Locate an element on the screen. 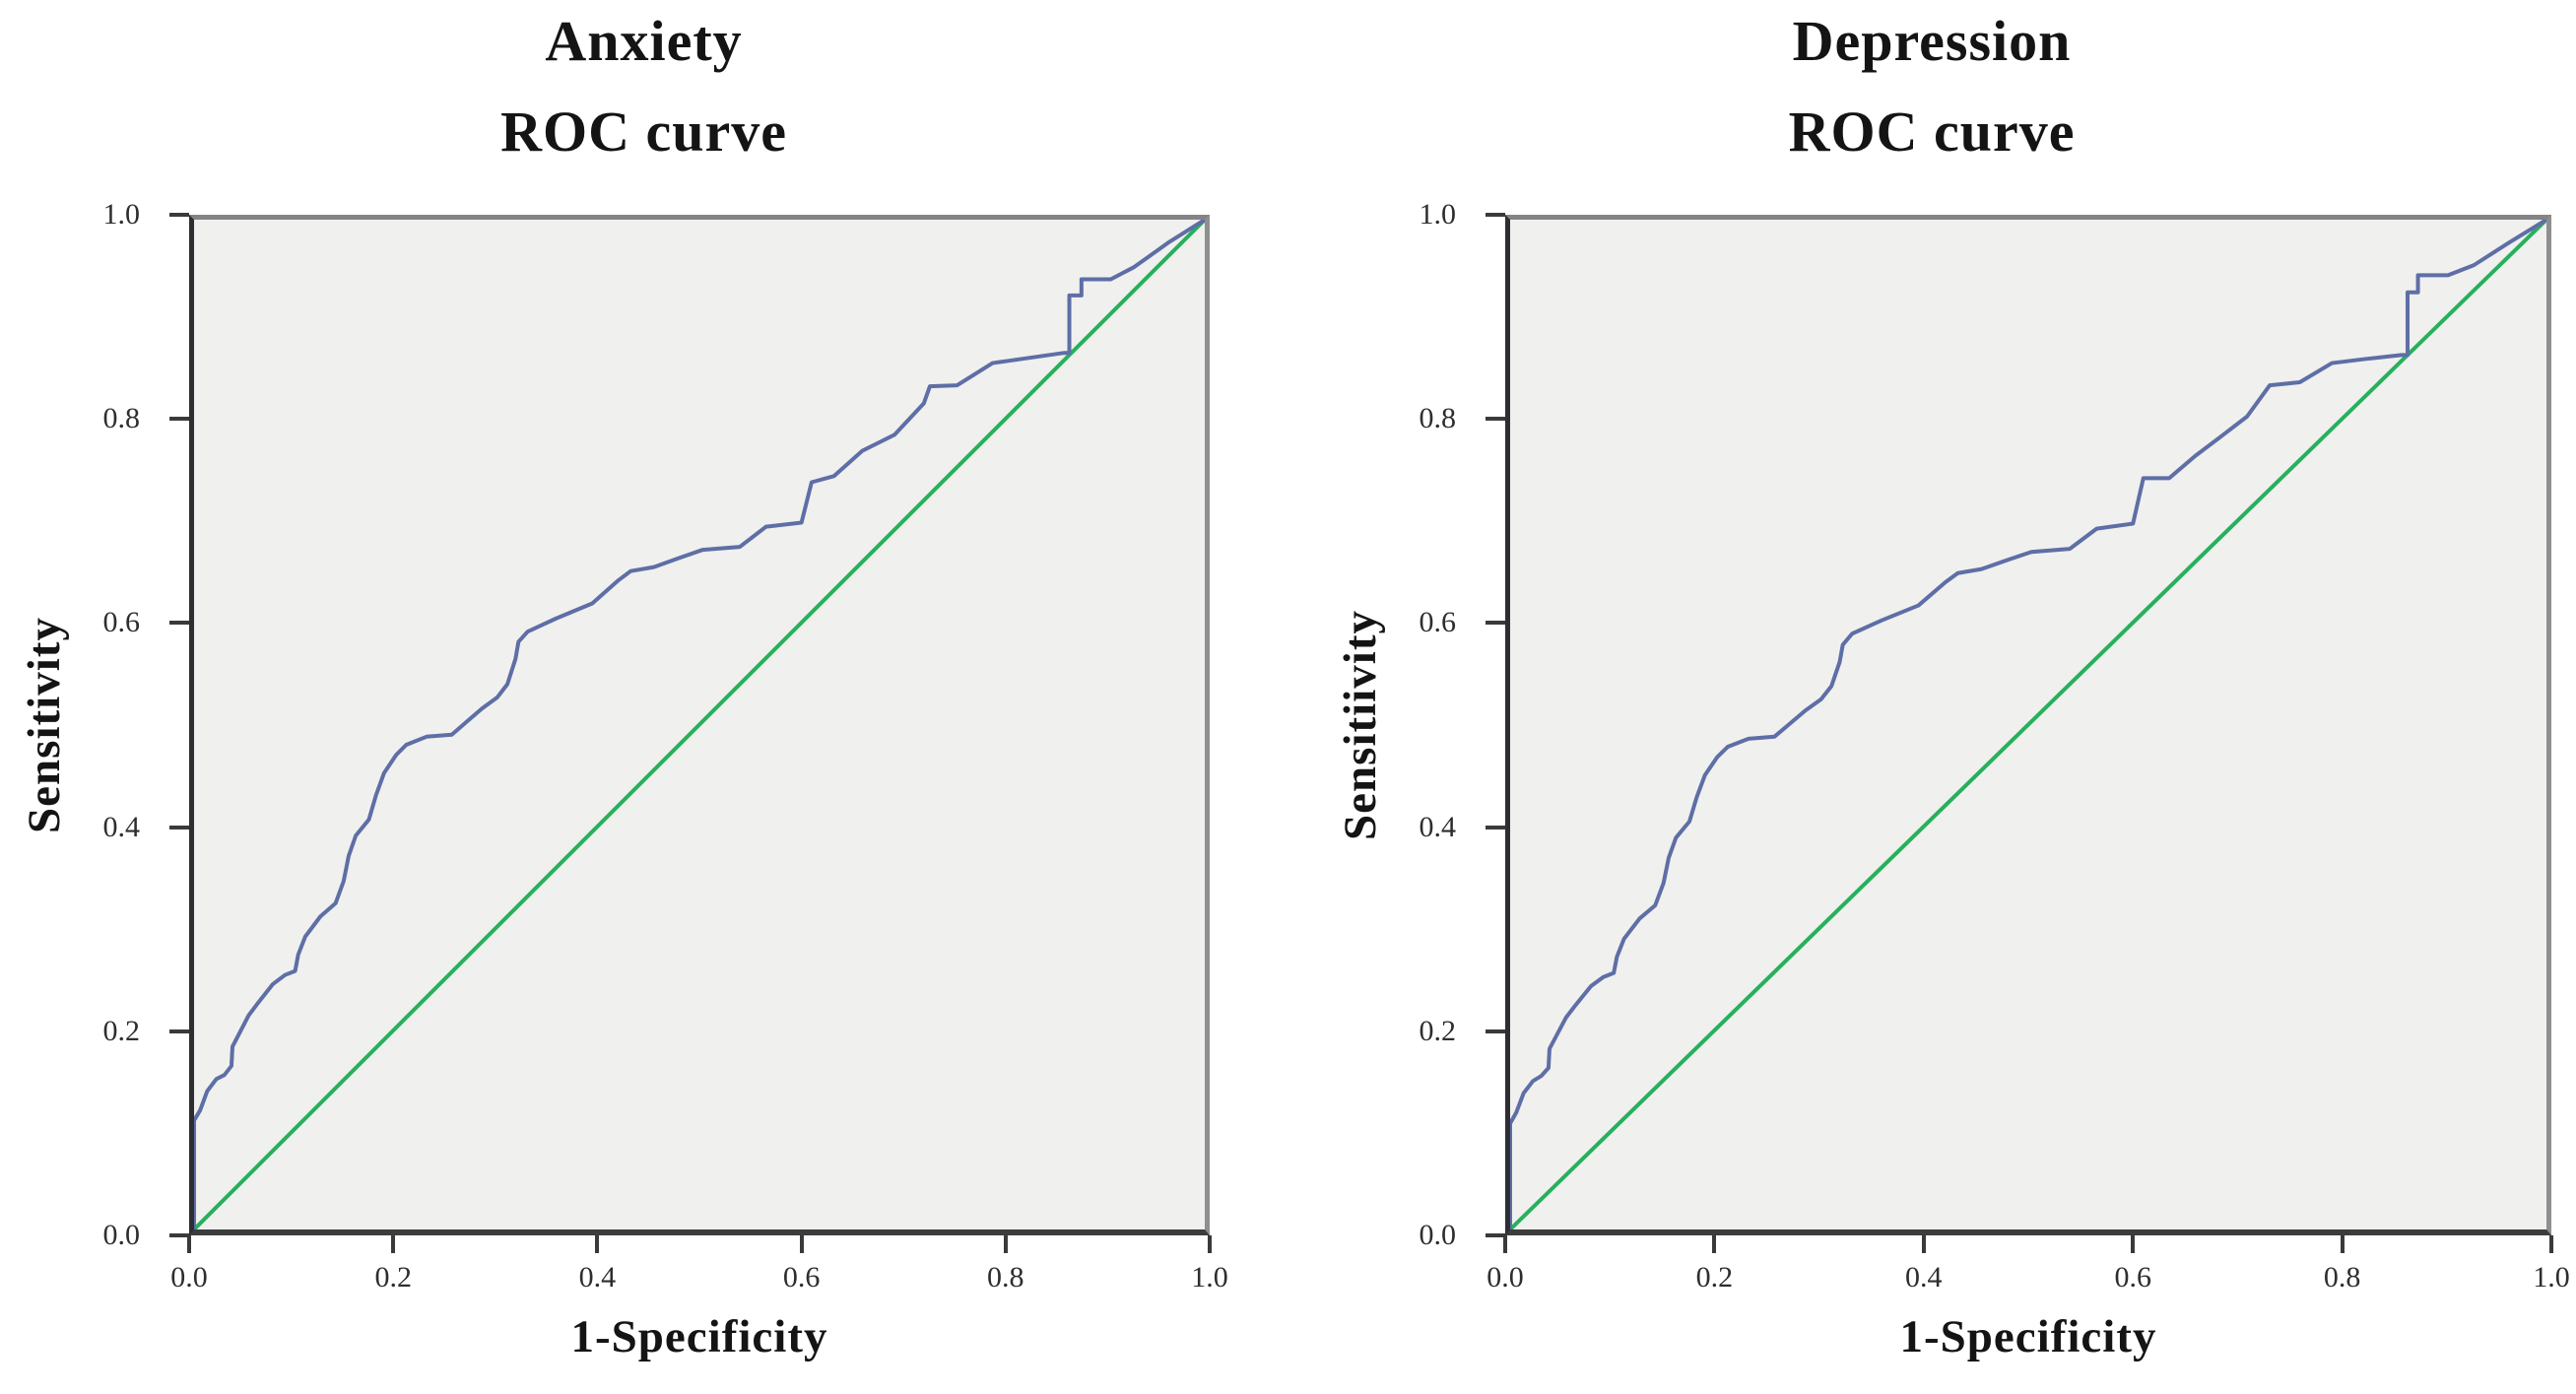 The image size is (2576, 1394). y-axis-label: Sensitiivity is located at coordinates (1361, 725).